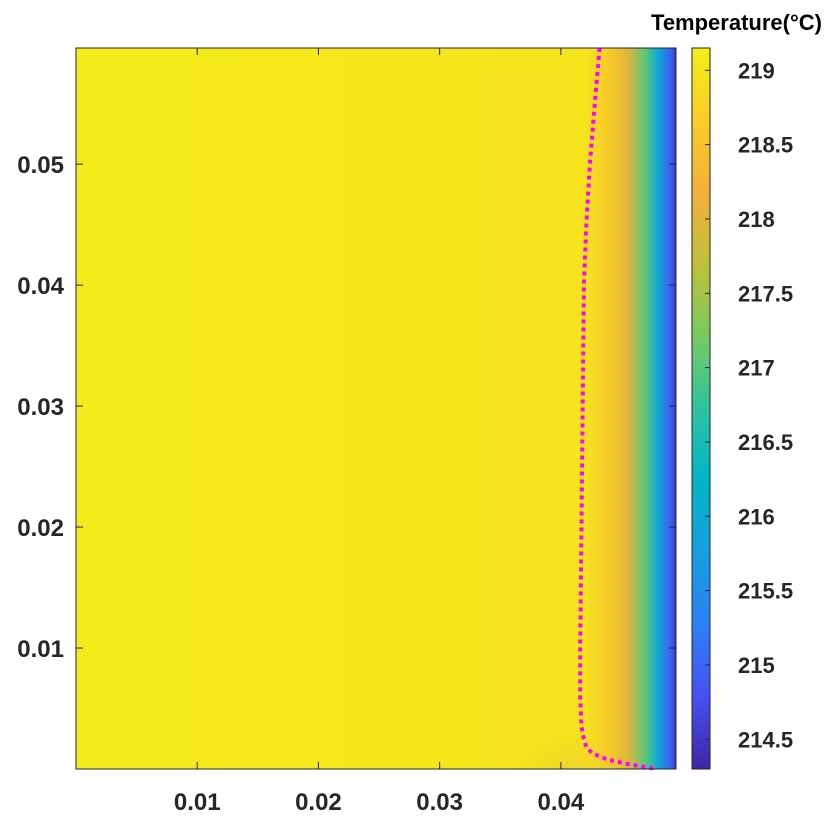 This screenshot has height=816, width=830. Describe the element at coordinates (376, 792) in the screenshot. I see `axis-margin-mask` at that location.